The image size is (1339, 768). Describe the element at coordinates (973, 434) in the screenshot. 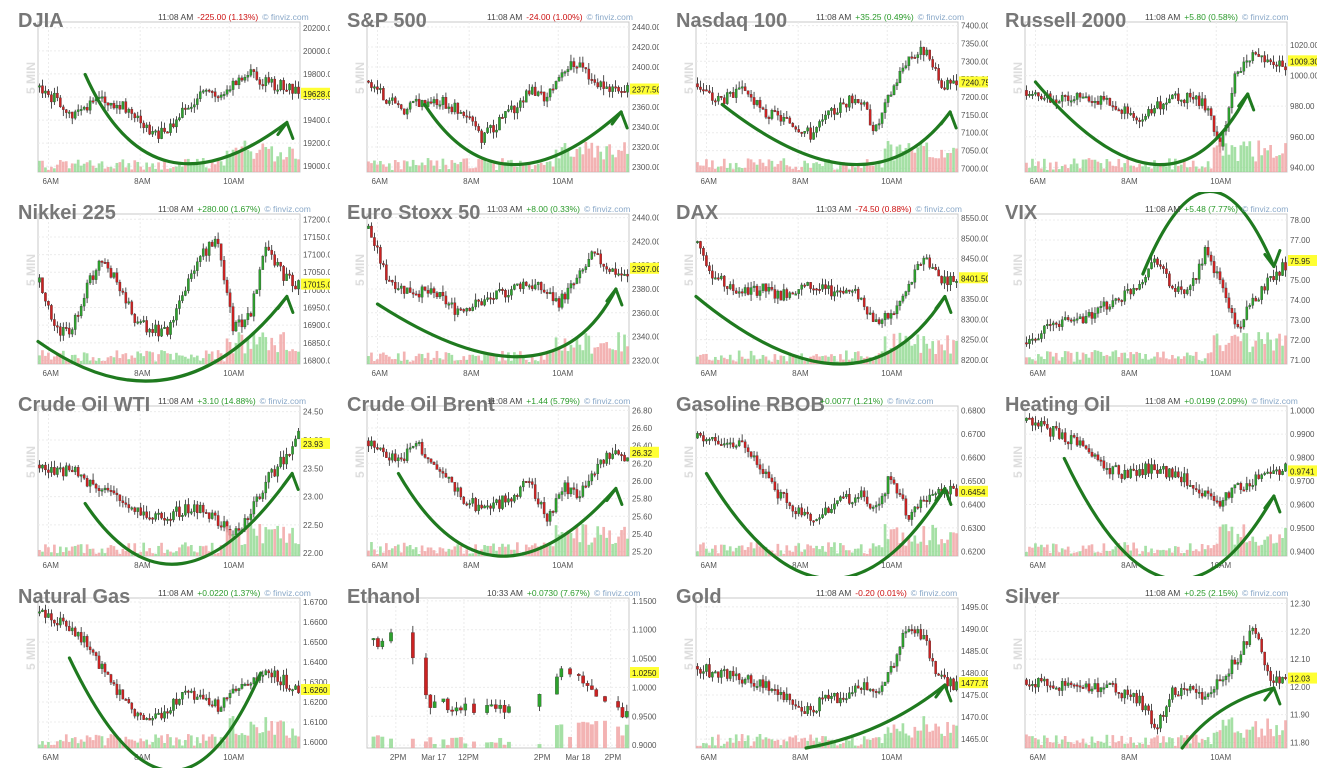

I see `y-tick-label: 0.6700` at that location.